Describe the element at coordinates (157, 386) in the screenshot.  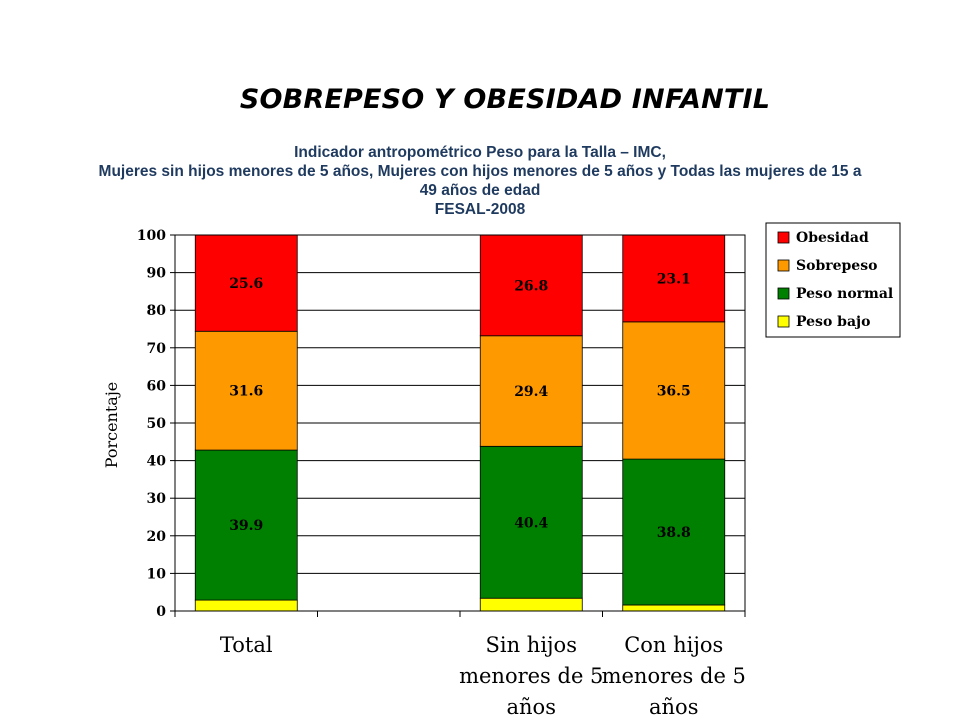
I see `y-tick-label: 60` at that location.